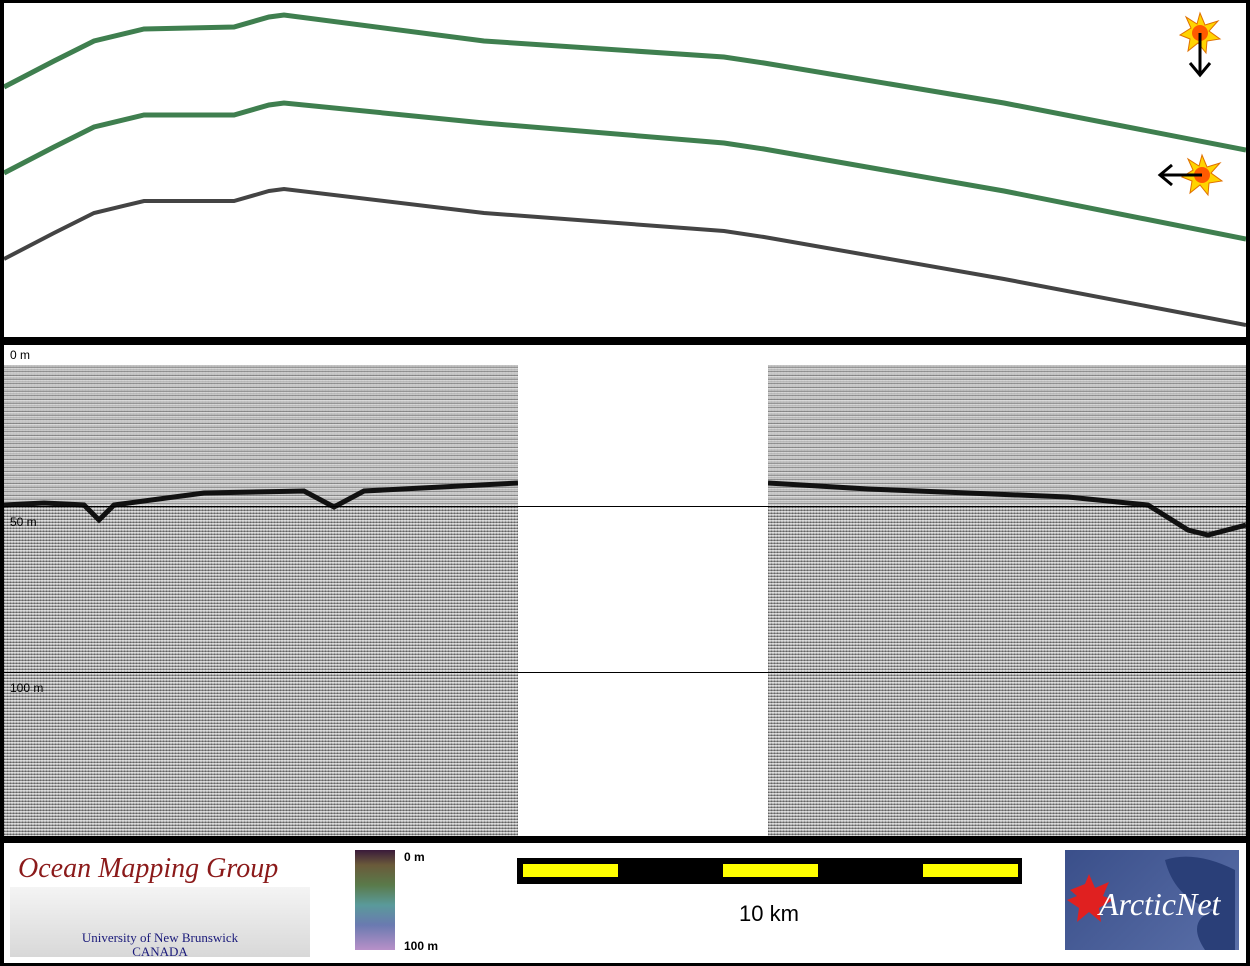 This screenshot has height=966, width=1250. I want to click on omg-institution-name: University of New Brunswick, so click(160, 937).